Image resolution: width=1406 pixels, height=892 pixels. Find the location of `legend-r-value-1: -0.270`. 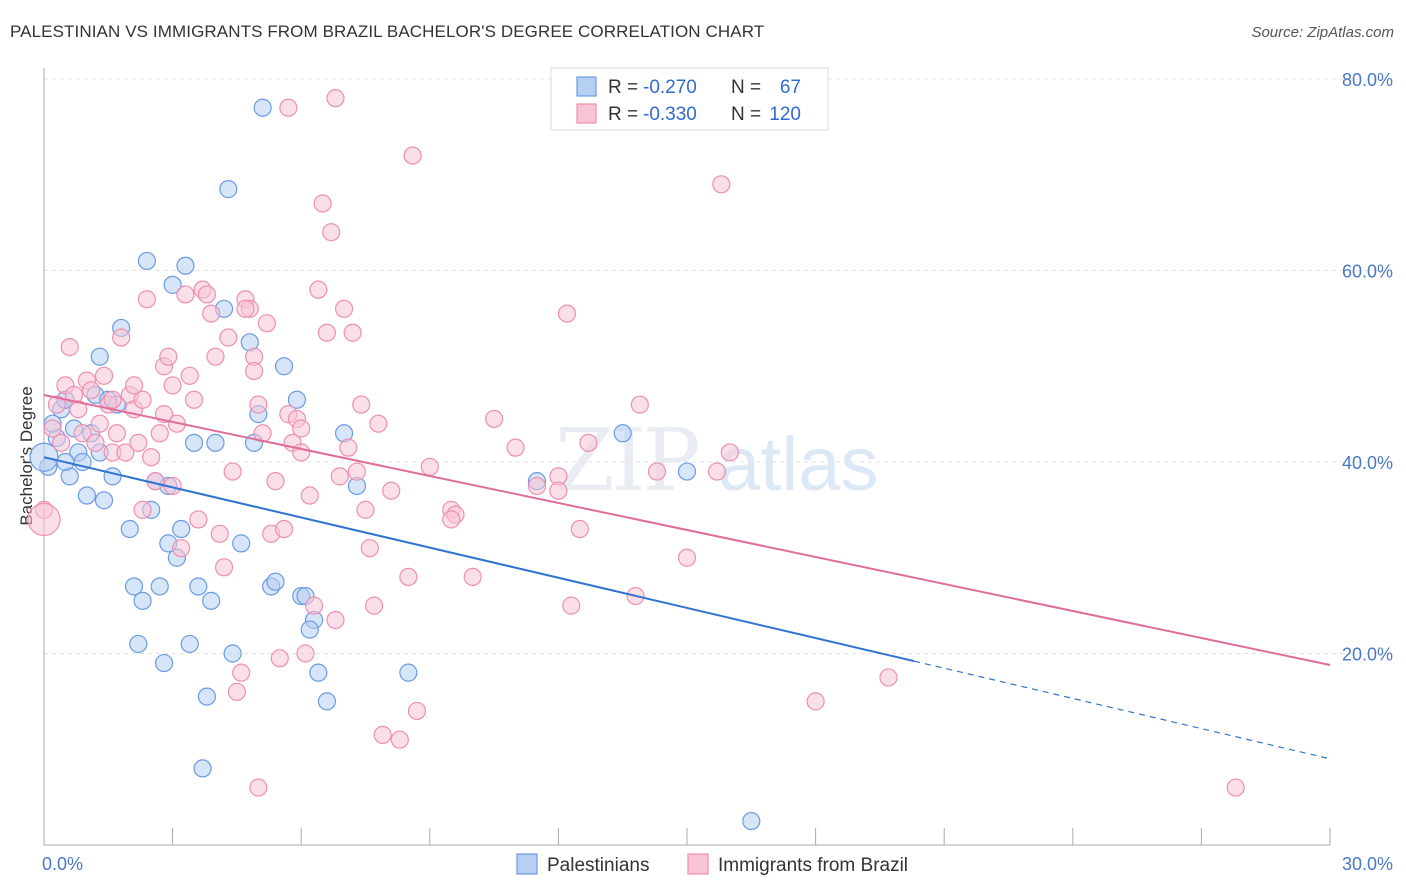

legend-r-value-1: -0.270 is located at coordinates (670, 87).